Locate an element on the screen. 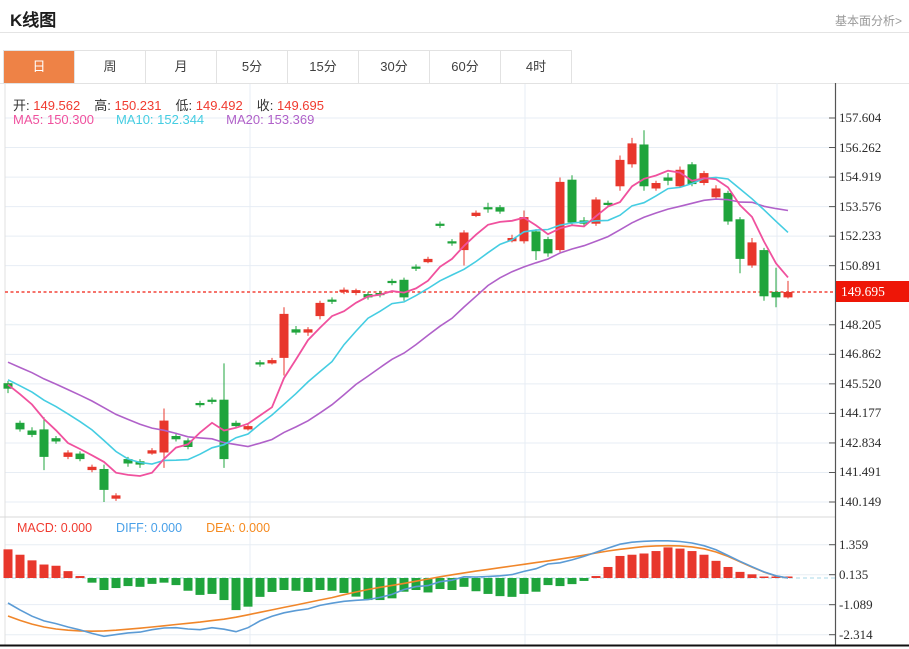 The width and height of the screenshot is (909, 649). diff-value-readout: DIFF: 0.000 is located at coordinates (149, 528).